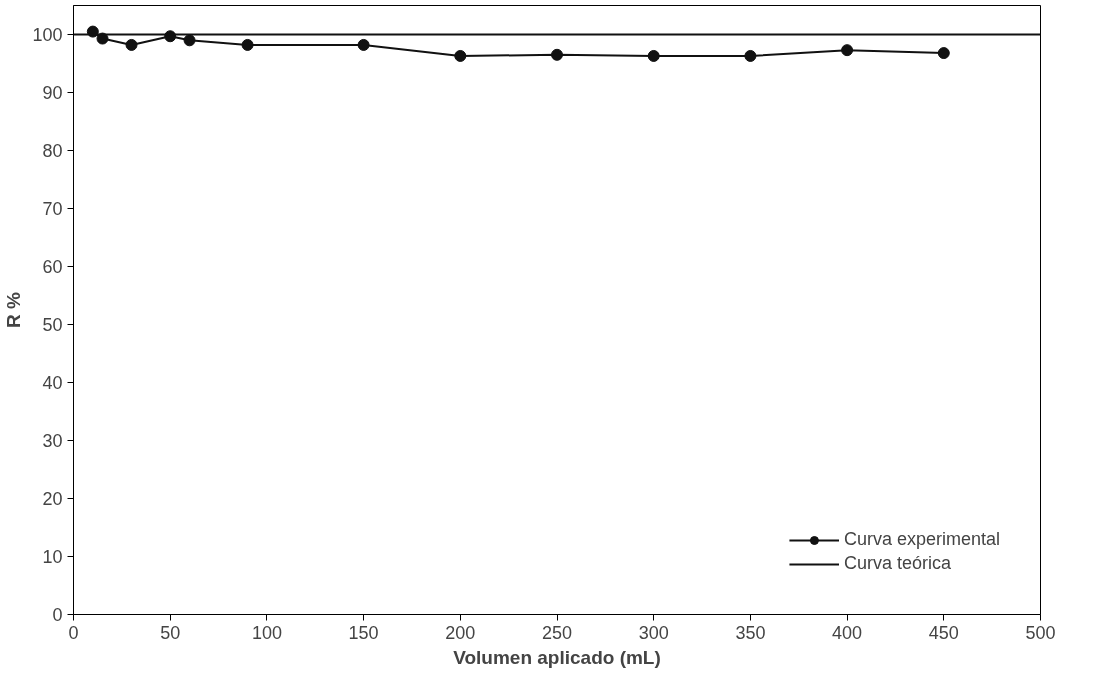  Describe the element at coordinates (52, 441) in the screenshot. I see `y-tick-label: 30` at that location.